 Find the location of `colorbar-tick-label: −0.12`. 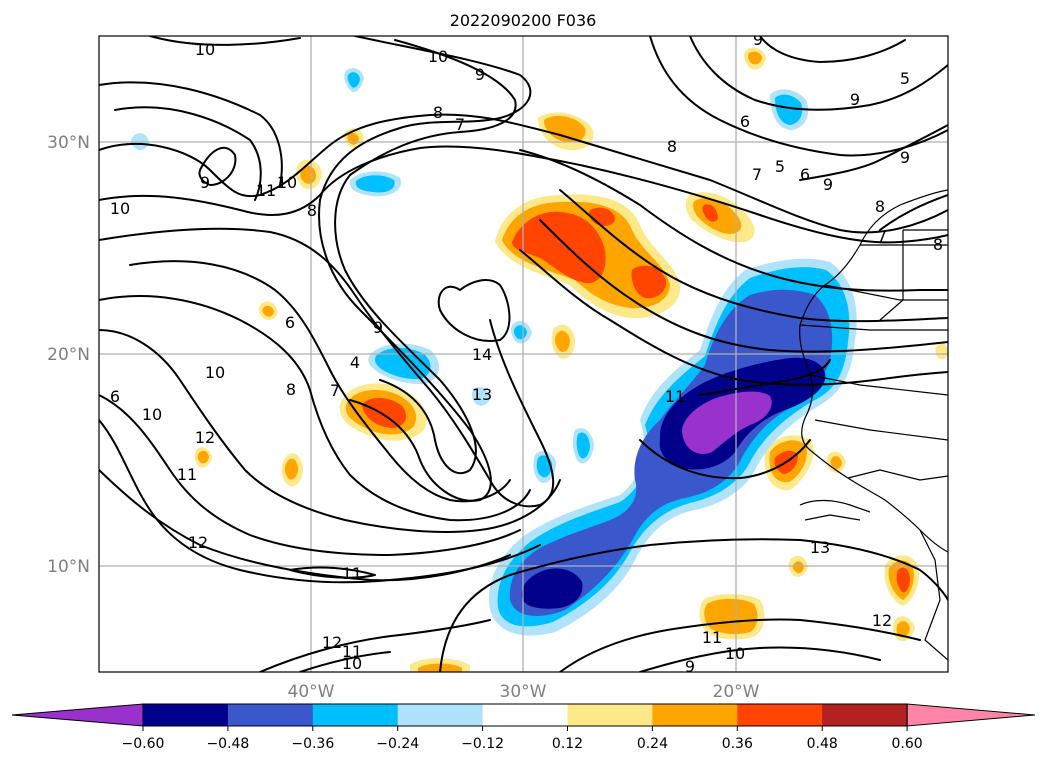

colorbar-tick-label: −0.12 is located at coordinates (482, 744).